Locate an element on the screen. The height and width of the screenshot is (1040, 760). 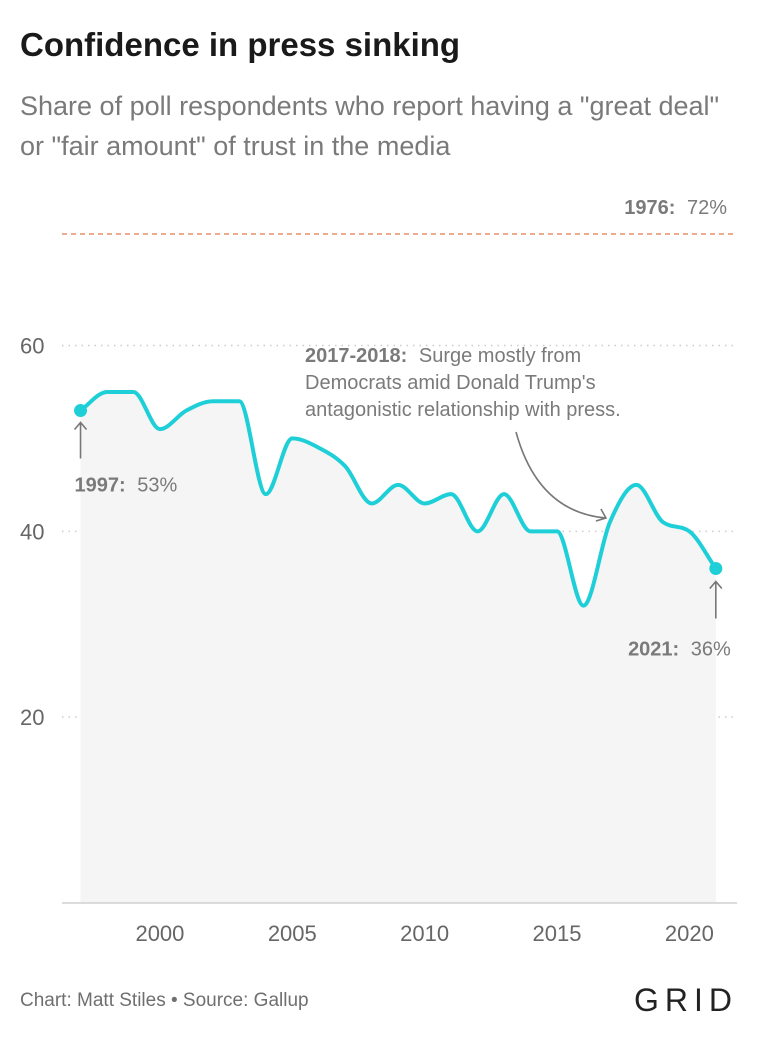
annotation-2017-line-3: antagonistic relationship with press. is located at coordinates (463, 410).